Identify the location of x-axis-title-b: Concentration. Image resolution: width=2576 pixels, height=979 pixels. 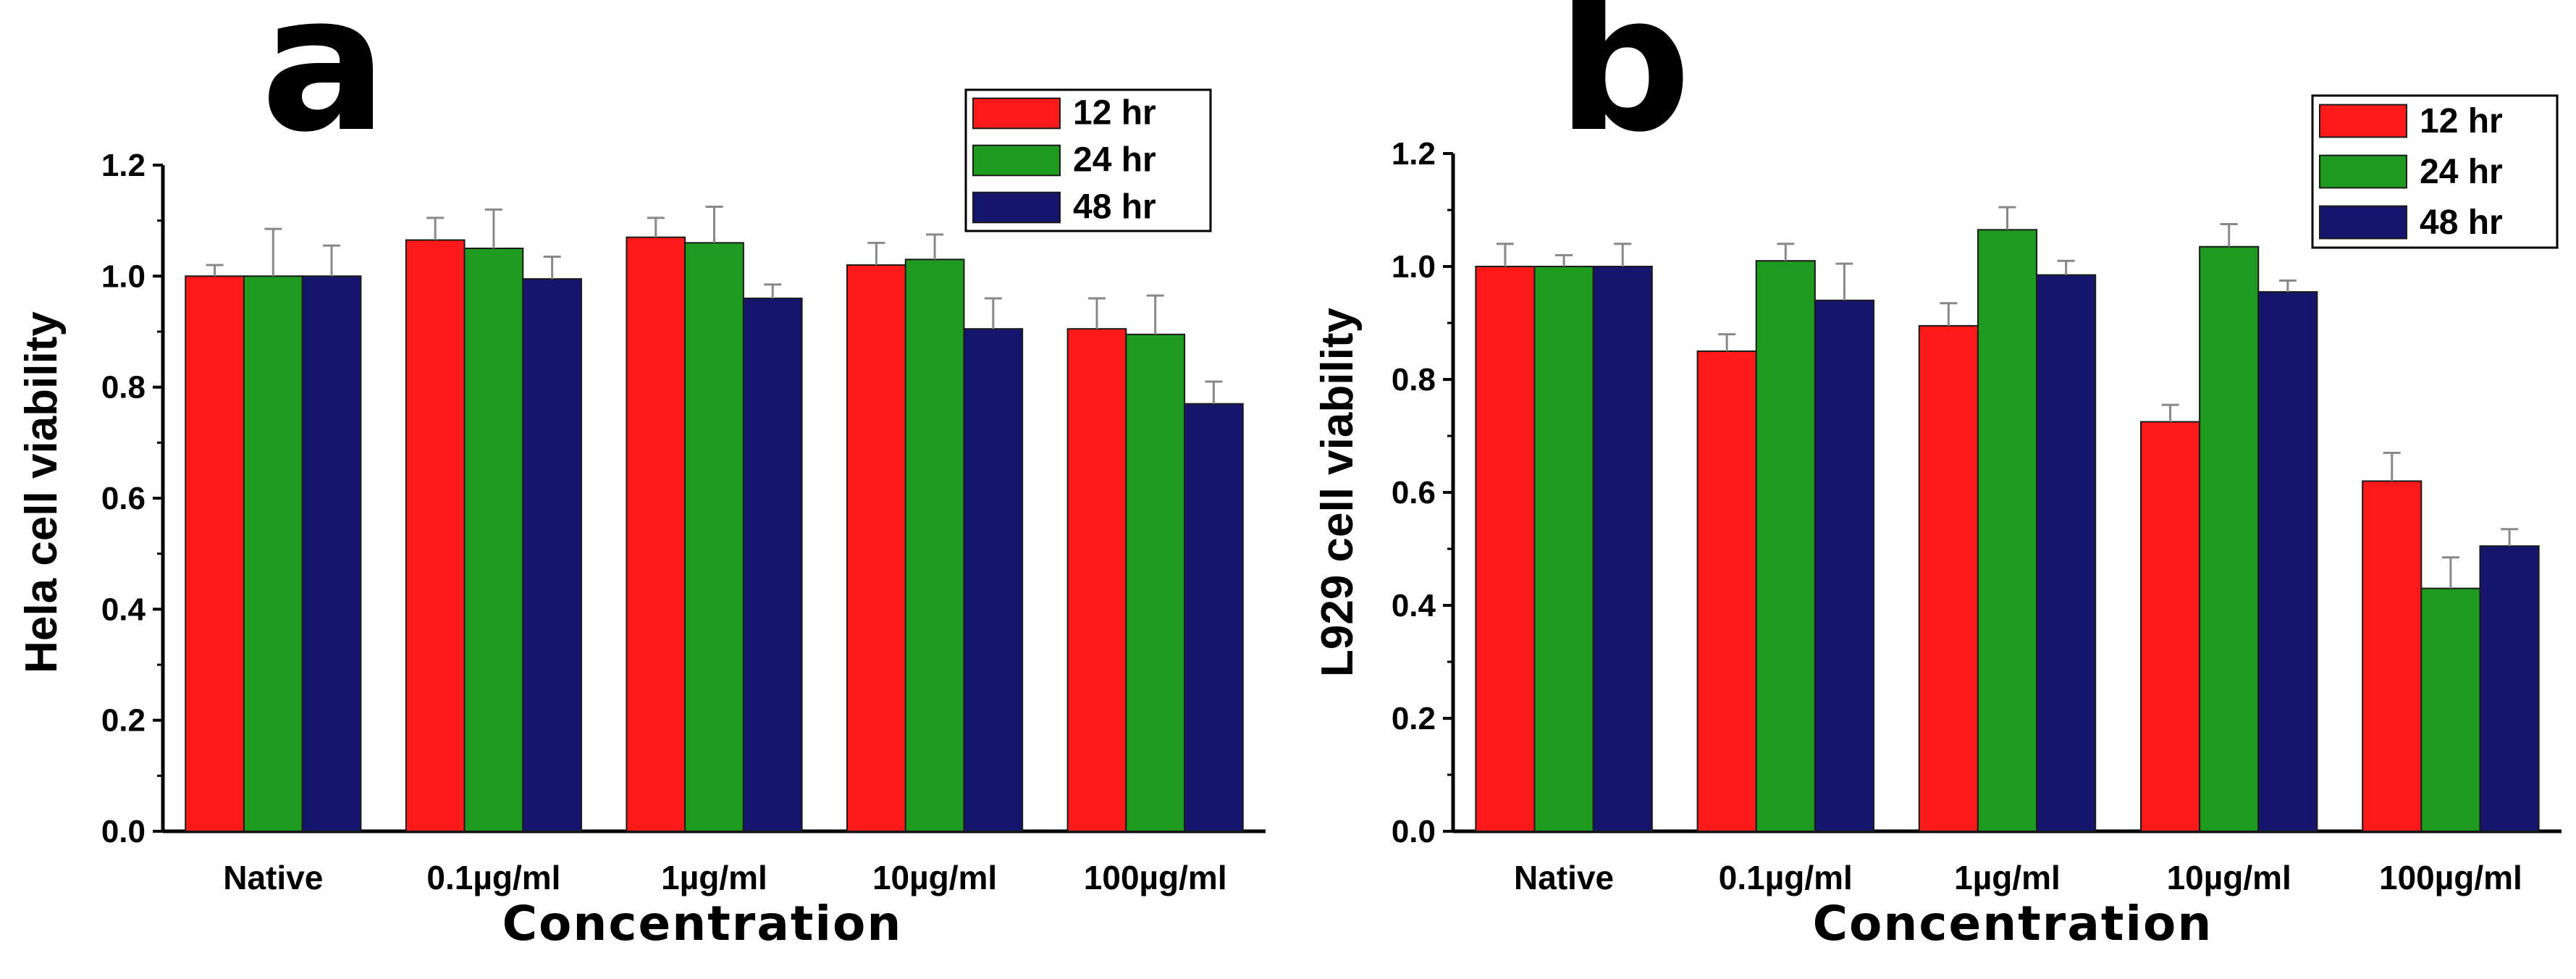
(2013, 923).